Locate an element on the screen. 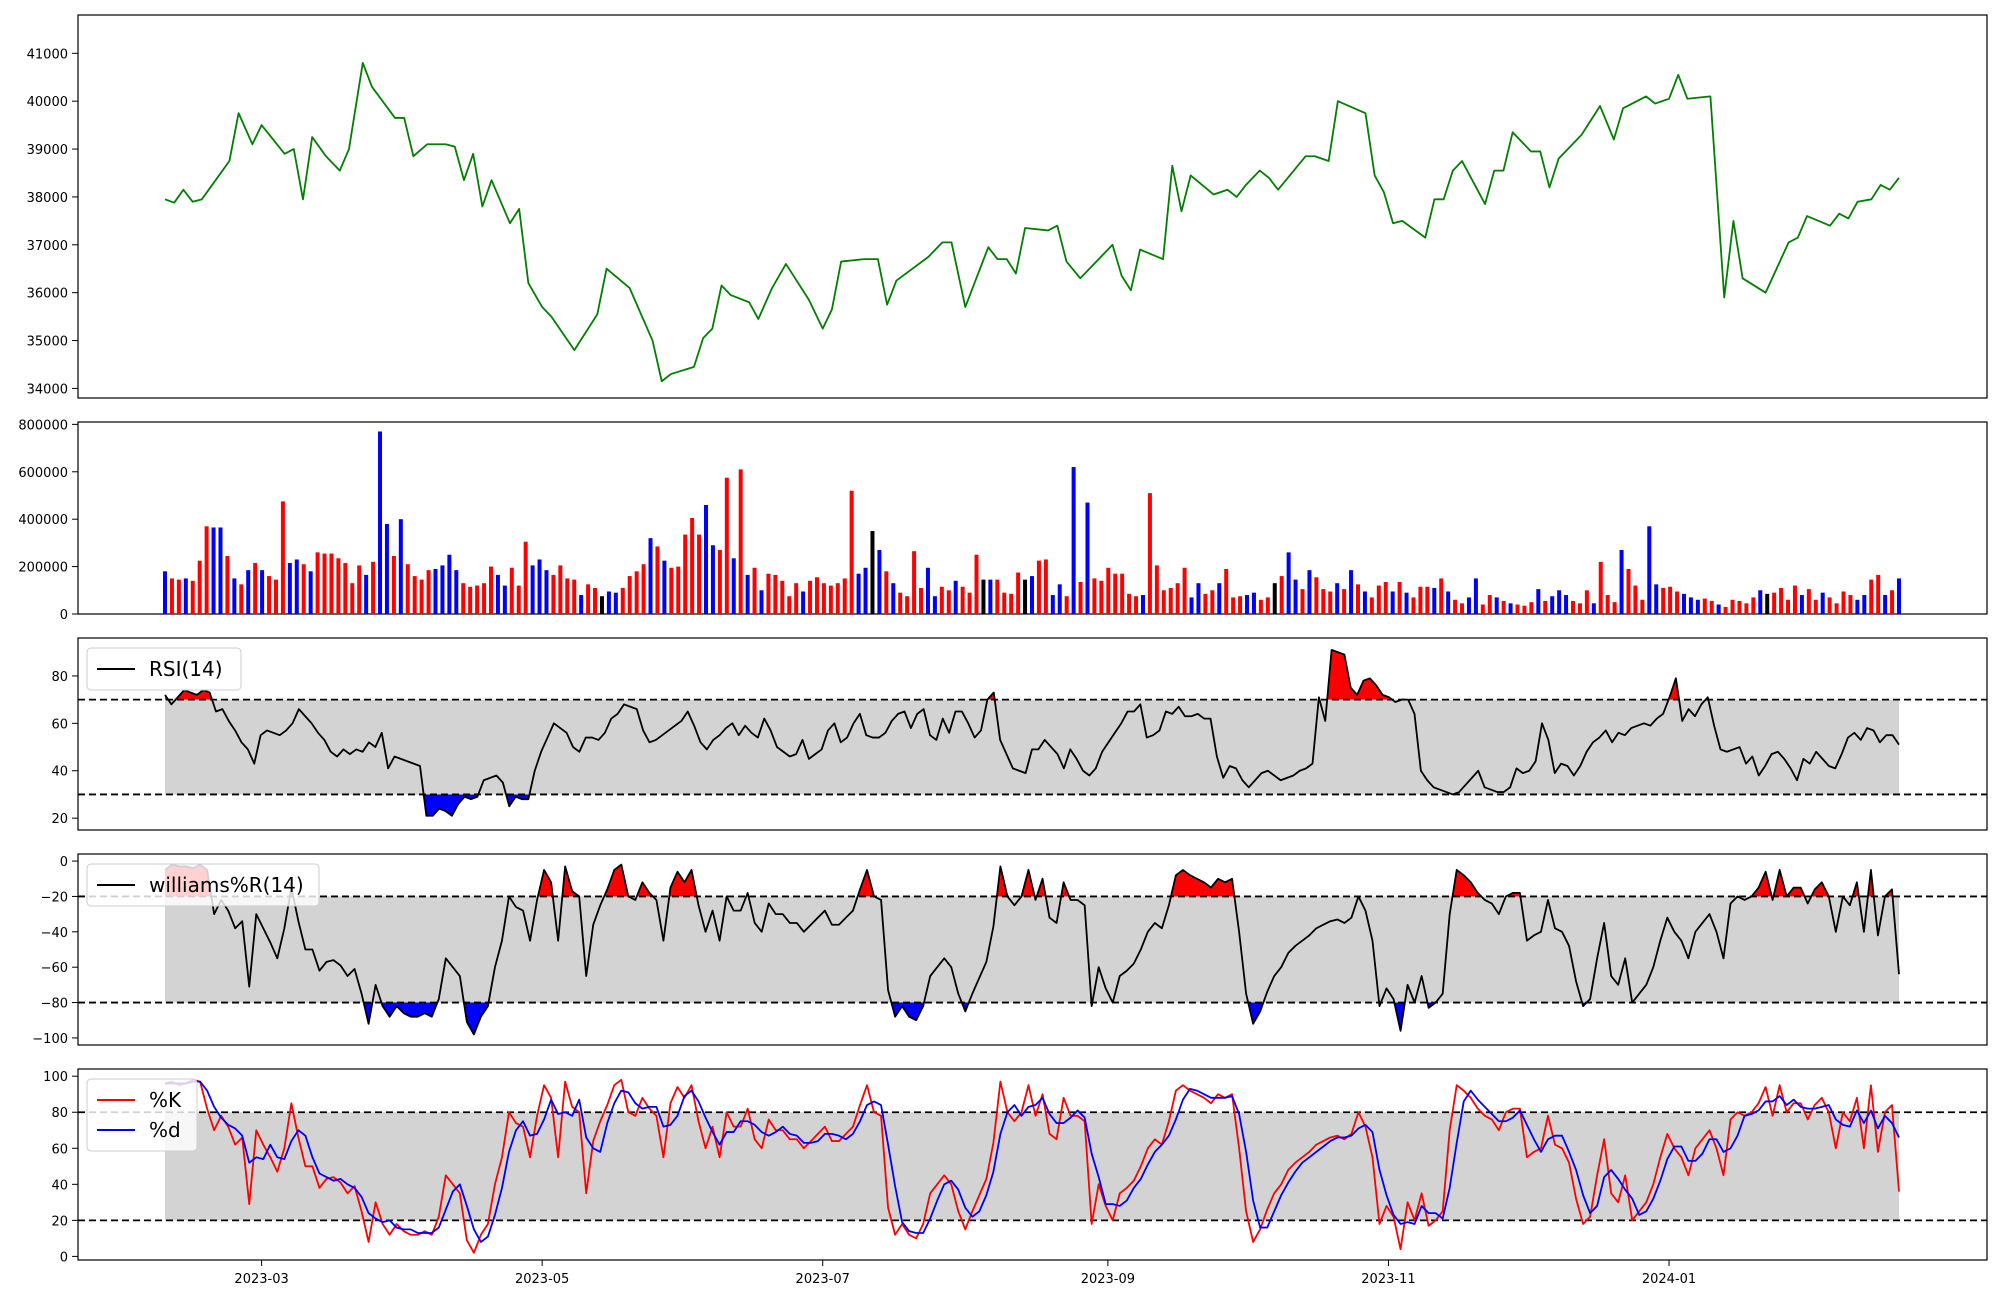 Image resolution: width=2000 pixels, height=1300 pixels. volume-ytick-label: 400000 is located at coordinates (43, 520).